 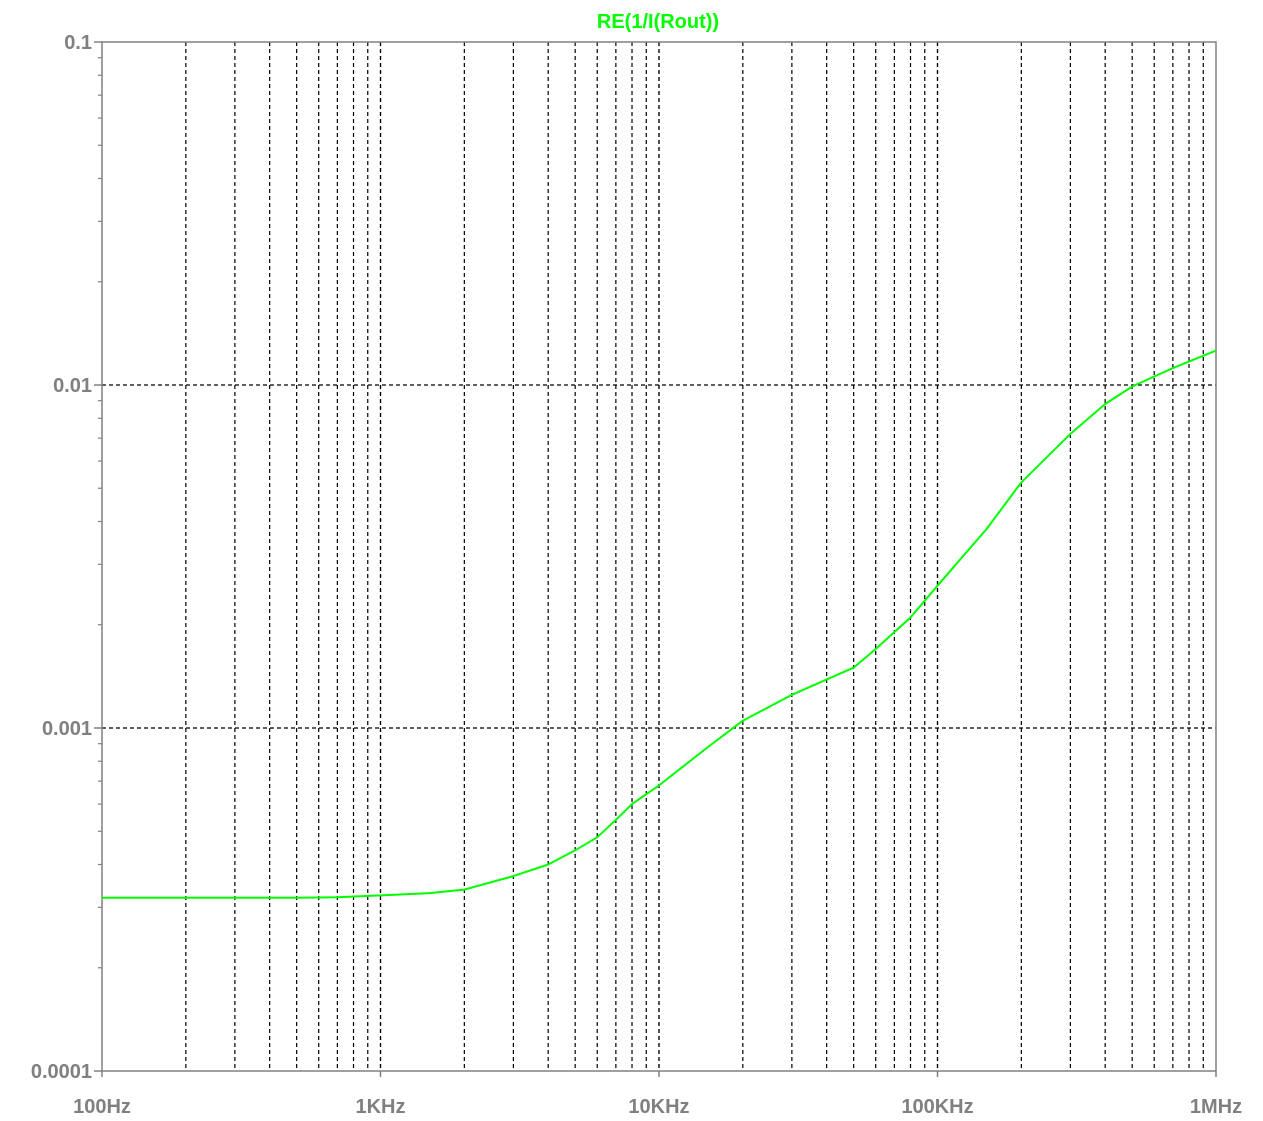 What do you see at coordinates (66, 557) in the screenshot?
I see `y-axis-ticks: 0.1 0.01 0.001 0.0001` at bounding box center [66, 557].